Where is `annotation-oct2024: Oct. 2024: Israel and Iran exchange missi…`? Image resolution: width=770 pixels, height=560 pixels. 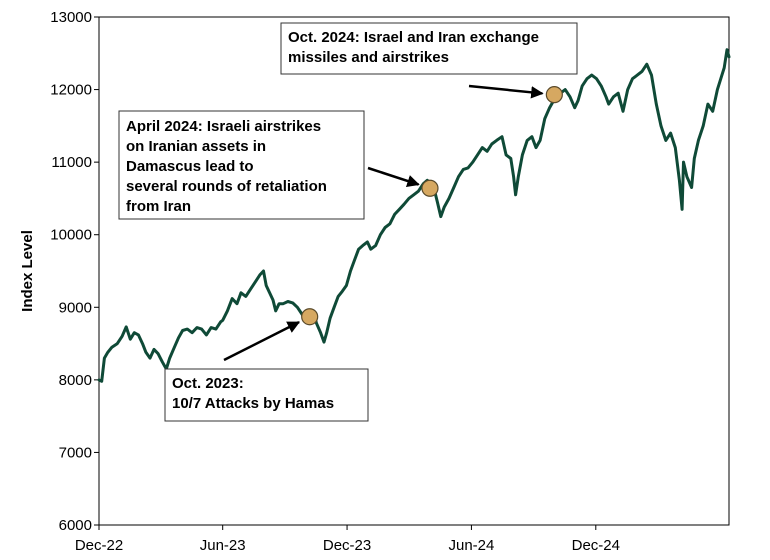
annotation-oct2024: Oct. 2024: Israel and Iran exchange missi… is located at coordinates (429, 63).